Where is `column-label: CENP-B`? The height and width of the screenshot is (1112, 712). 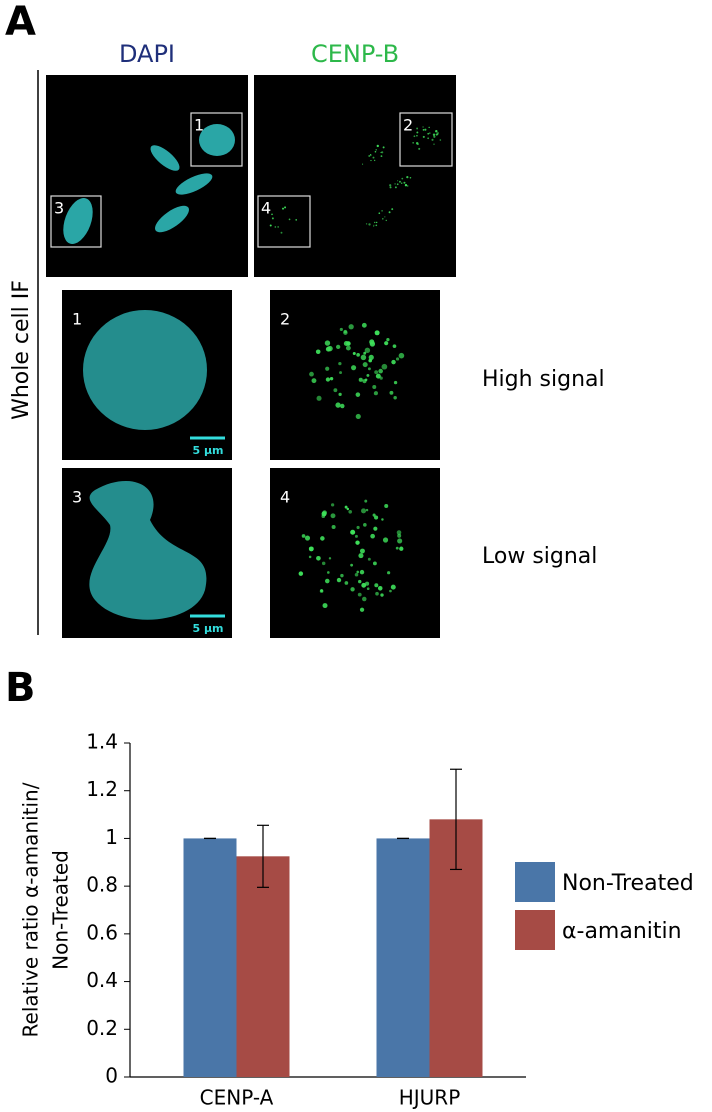 column-label: CENP-B is located at coordinates (355, 54).